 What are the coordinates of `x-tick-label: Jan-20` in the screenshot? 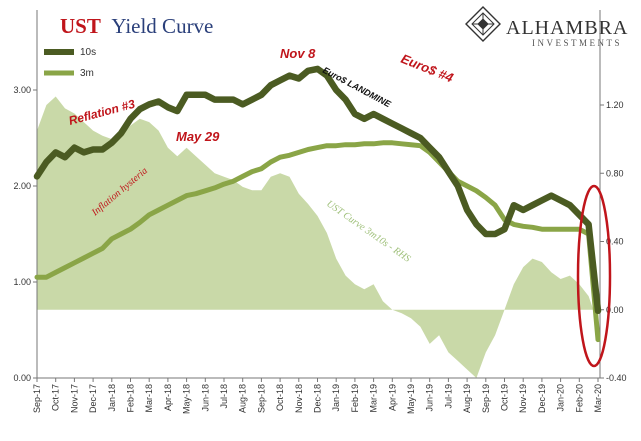 It's located at (561, 398).